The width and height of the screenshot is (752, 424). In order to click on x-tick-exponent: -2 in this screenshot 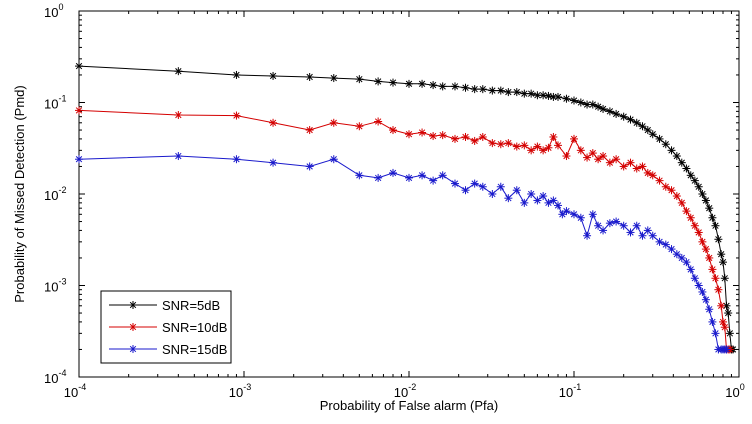, I will do `click(412, 387)`.